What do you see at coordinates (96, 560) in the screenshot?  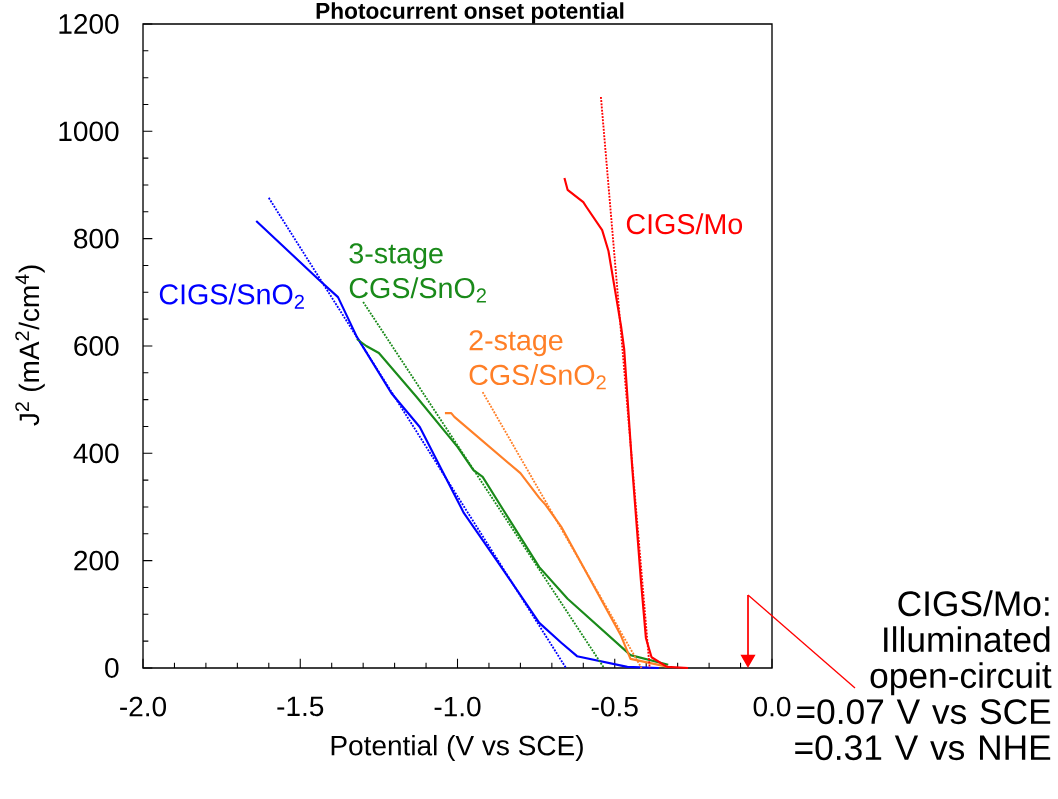 I see `y-tick-label: 200` at bounding box center [96, 560].